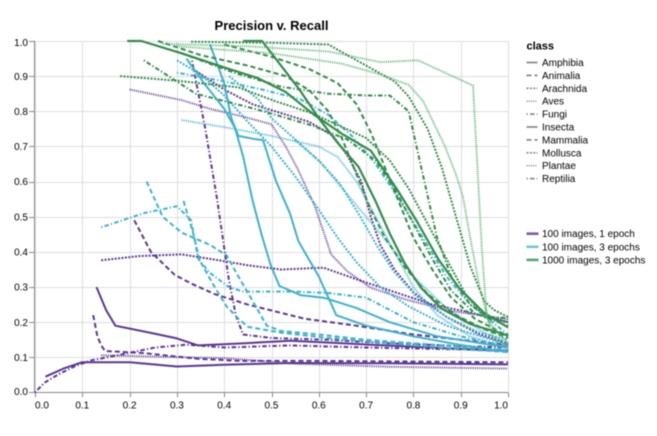 This screenshot has height=436, width=657. Describe the element at coordinates (593, 260) in the screenshot. I see `svg-text: 1000 images, 3 epochs` at that location.